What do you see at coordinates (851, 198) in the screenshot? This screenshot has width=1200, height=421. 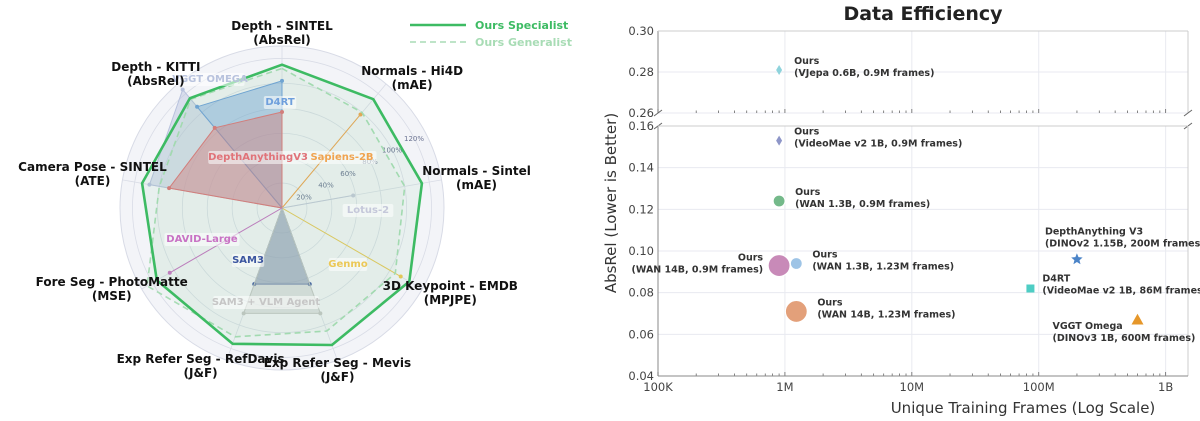 I see `scatter-point-ours-wan-1-3b-0-9m-frames: Ours(WAN 1.3B, 0.9M frames)` at bounding box center [851, 198].